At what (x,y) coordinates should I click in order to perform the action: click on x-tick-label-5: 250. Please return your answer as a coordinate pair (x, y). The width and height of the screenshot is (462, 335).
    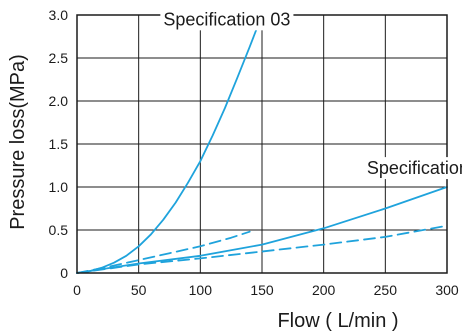
    Looking at the image, I should click on (386, 290).